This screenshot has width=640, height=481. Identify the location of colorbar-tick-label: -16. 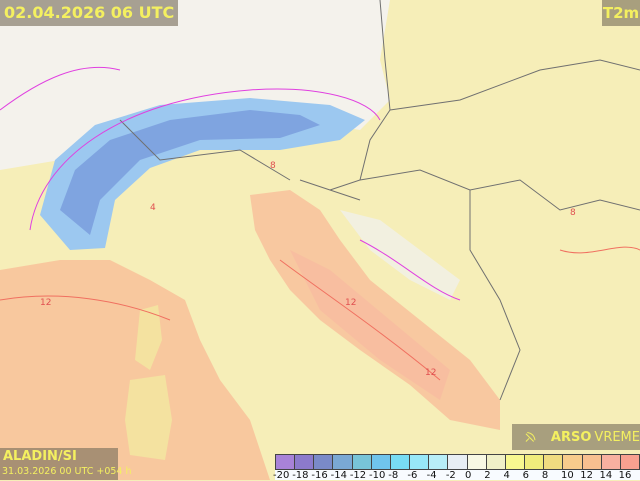
(319, 475).